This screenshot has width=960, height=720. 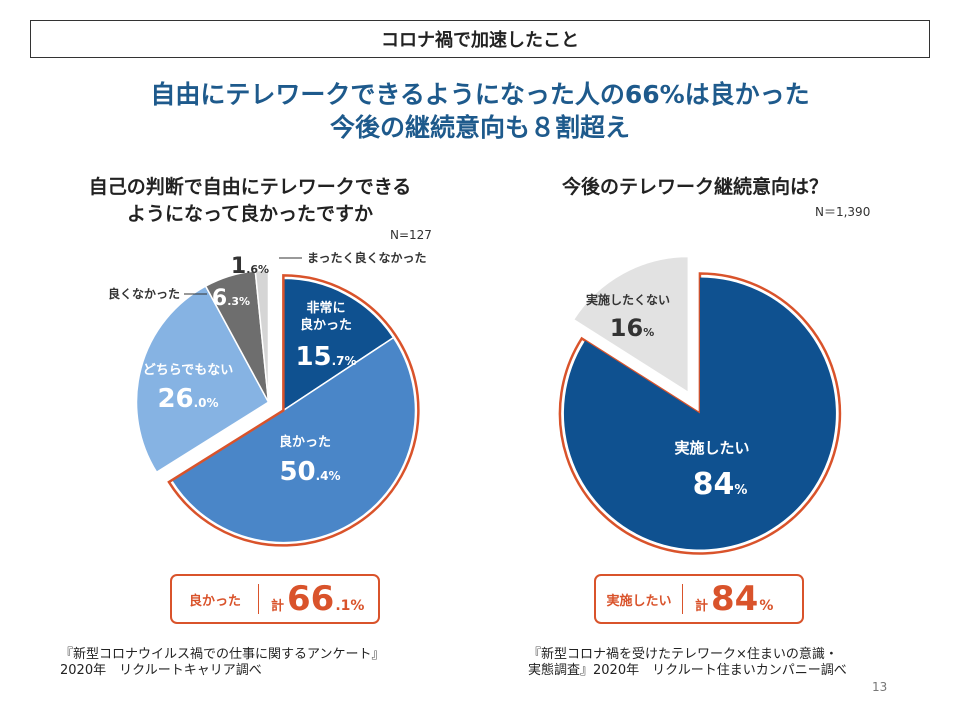 What do you see at coordinates (214, 601) in the screenshot?
I see `left-summary-label: 良かった` at bounding box center [214, 601].